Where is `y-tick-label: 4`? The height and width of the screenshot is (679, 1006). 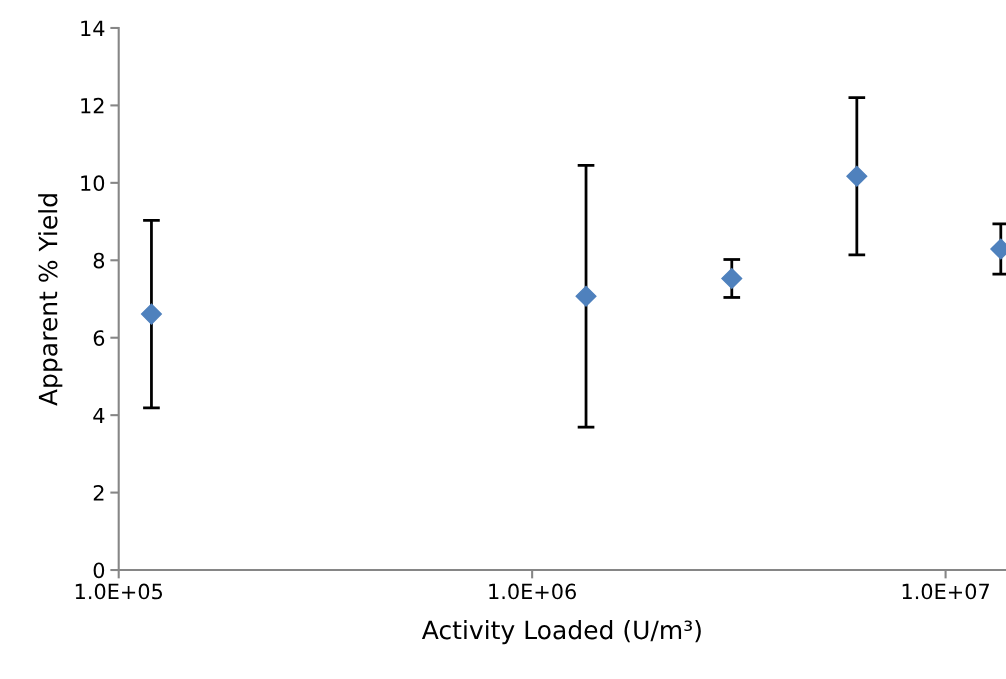 y-tick-label: 4 is located at coordinates (99, 415).